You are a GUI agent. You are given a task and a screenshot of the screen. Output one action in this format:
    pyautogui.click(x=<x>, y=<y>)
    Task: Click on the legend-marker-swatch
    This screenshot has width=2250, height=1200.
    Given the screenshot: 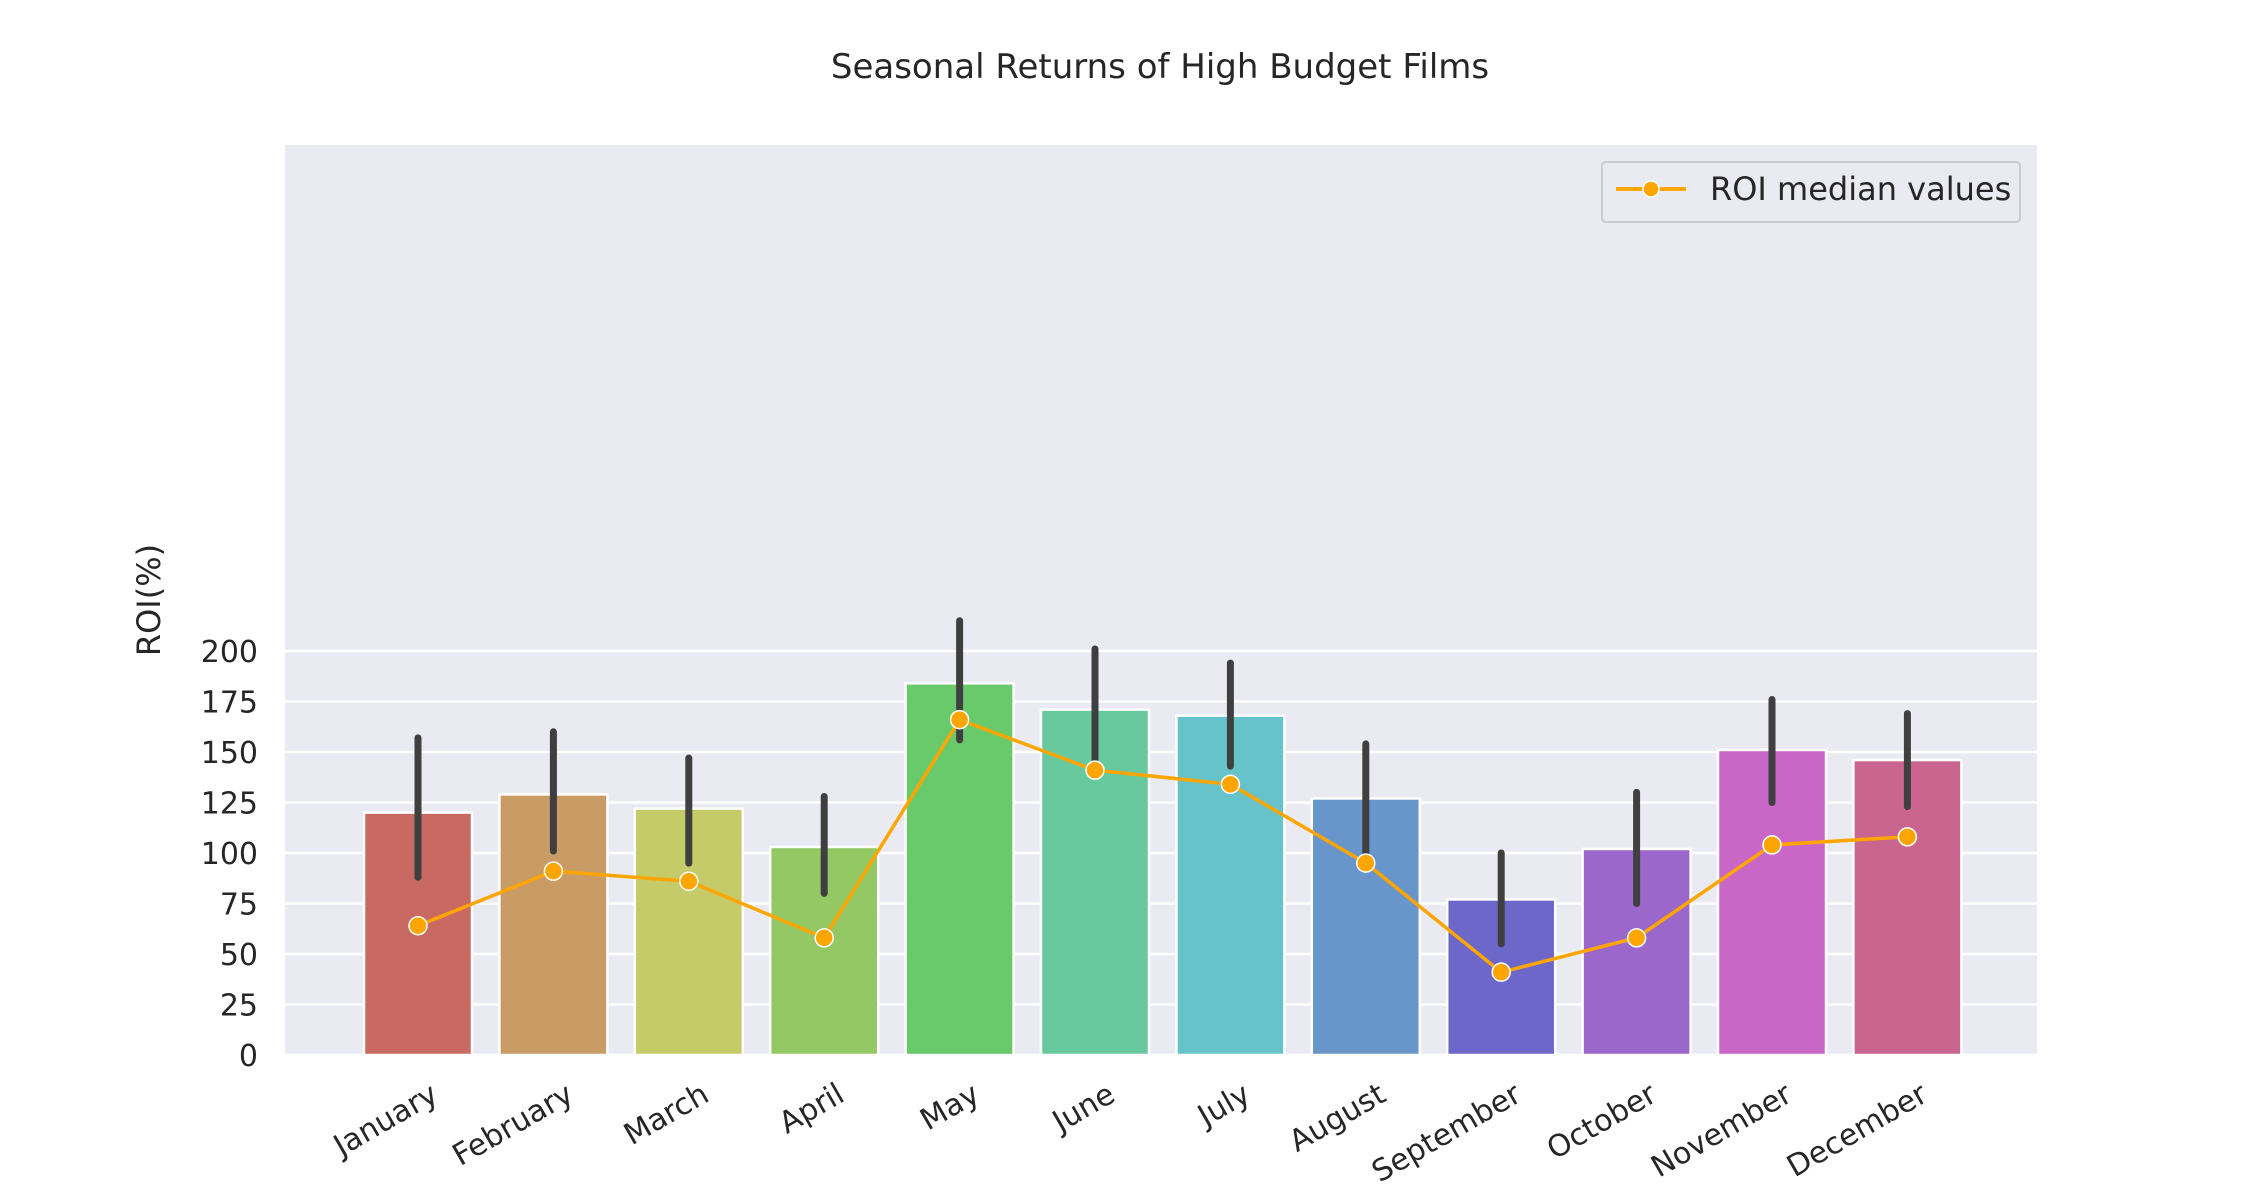 What is the action you would take?
    pyautogui.click(x=1651, y=189)
    